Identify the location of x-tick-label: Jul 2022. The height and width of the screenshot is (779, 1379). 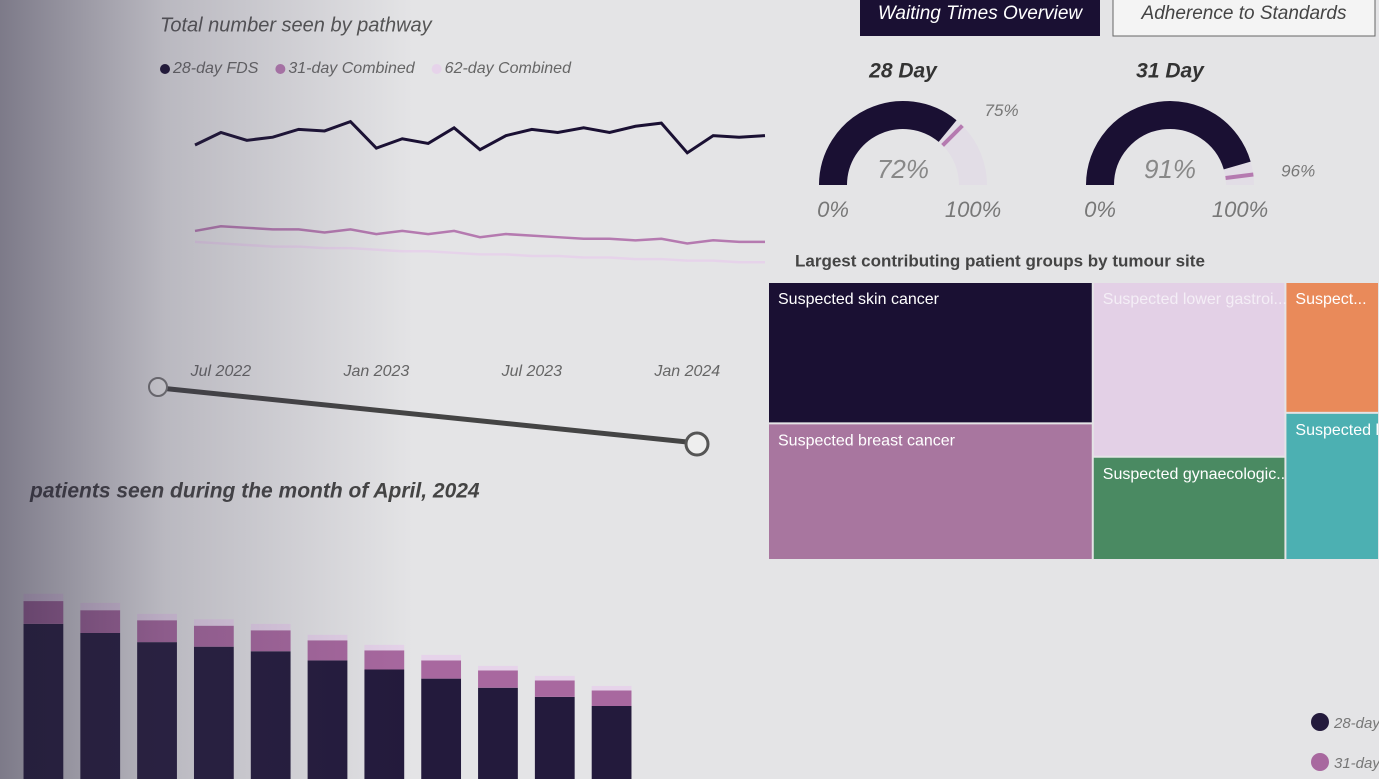
(221, 371).